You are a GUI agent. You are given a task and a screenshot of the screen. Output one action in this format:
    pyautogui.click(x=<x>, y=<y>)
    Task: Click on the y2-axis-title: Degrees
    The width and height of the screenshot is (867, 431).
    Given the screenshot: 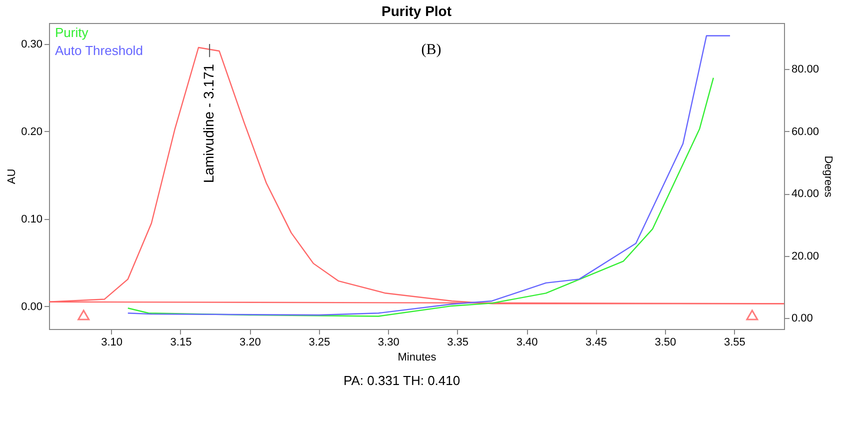 What is the action you would take?
    pyautogui.click(x=828, y=177)
    